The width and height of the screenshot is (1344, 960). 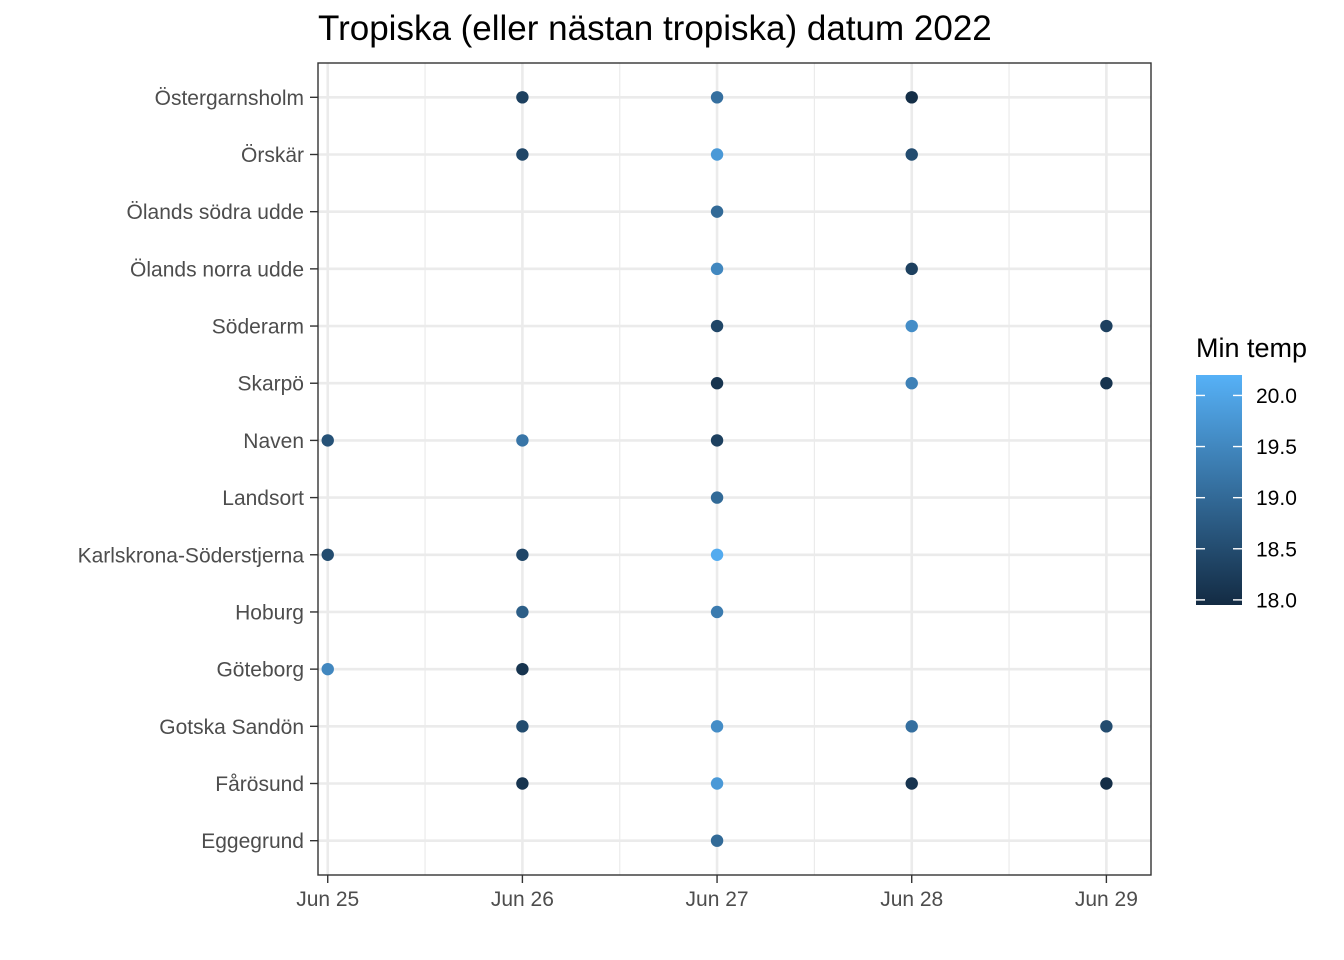 What do you see at coordinates (1276, 549) in the screenshot?
I see `legend-label: 18.5` at bounding box center [1276, 549].